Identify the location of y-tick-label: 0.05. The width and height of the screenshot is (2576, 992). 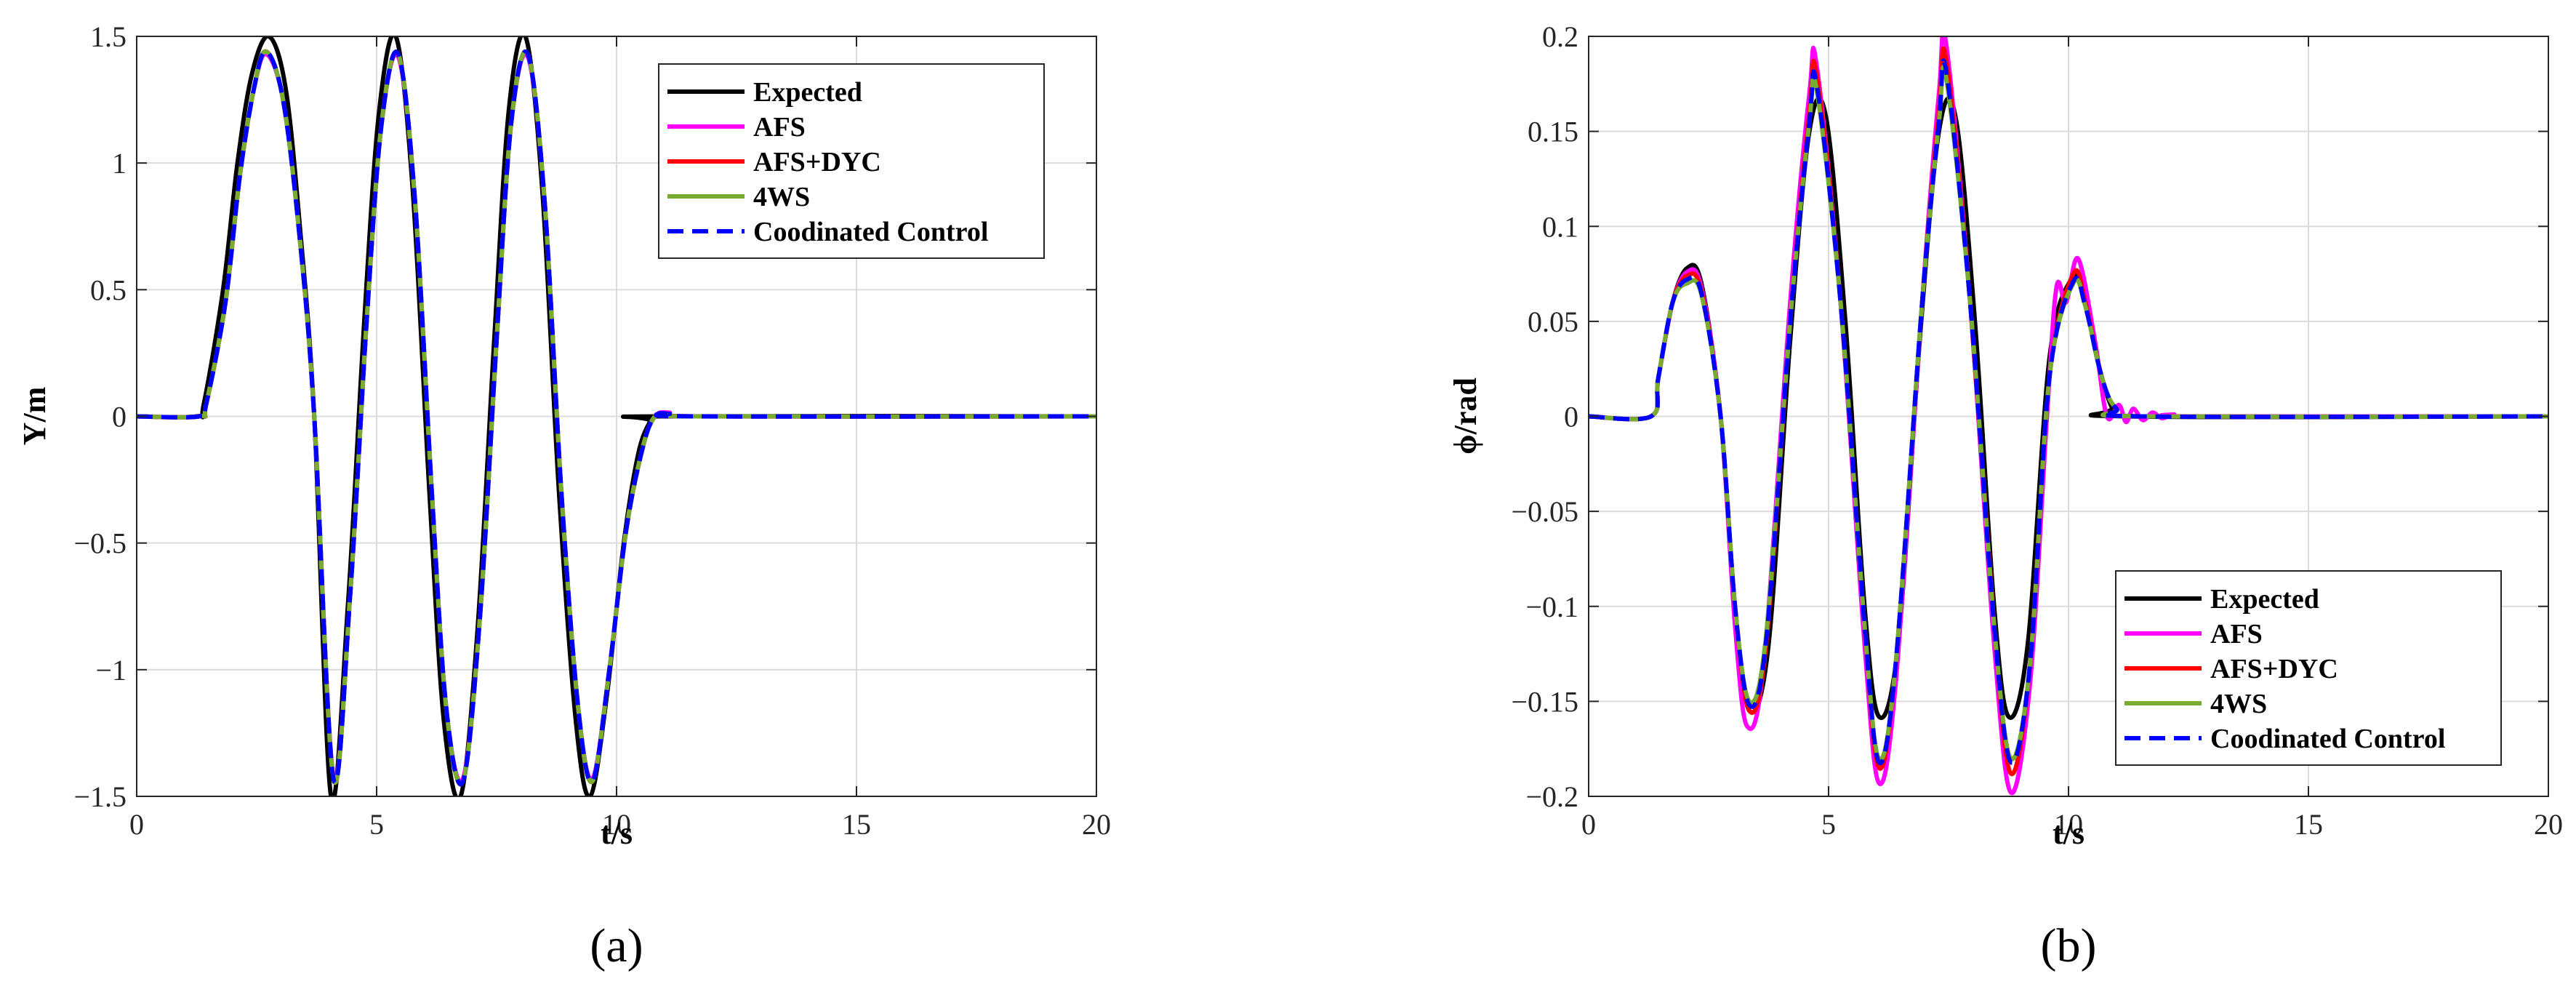
(1553, 321).